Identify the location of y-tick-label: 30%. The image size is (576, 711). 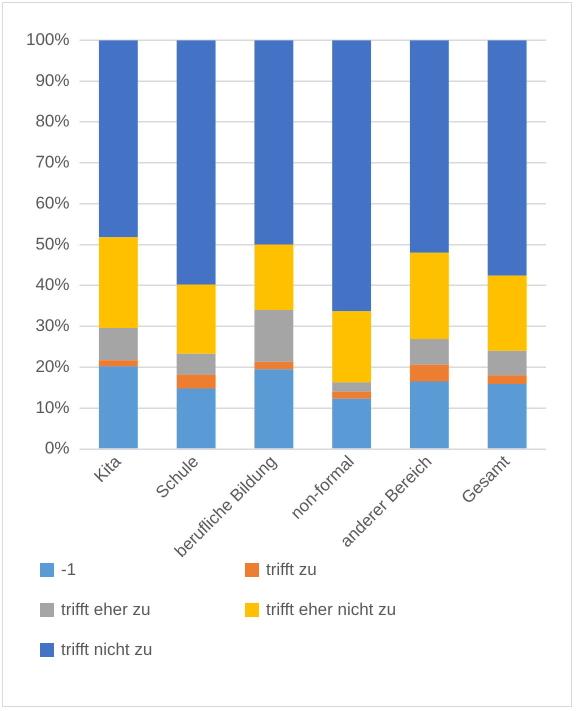
(52, 326).